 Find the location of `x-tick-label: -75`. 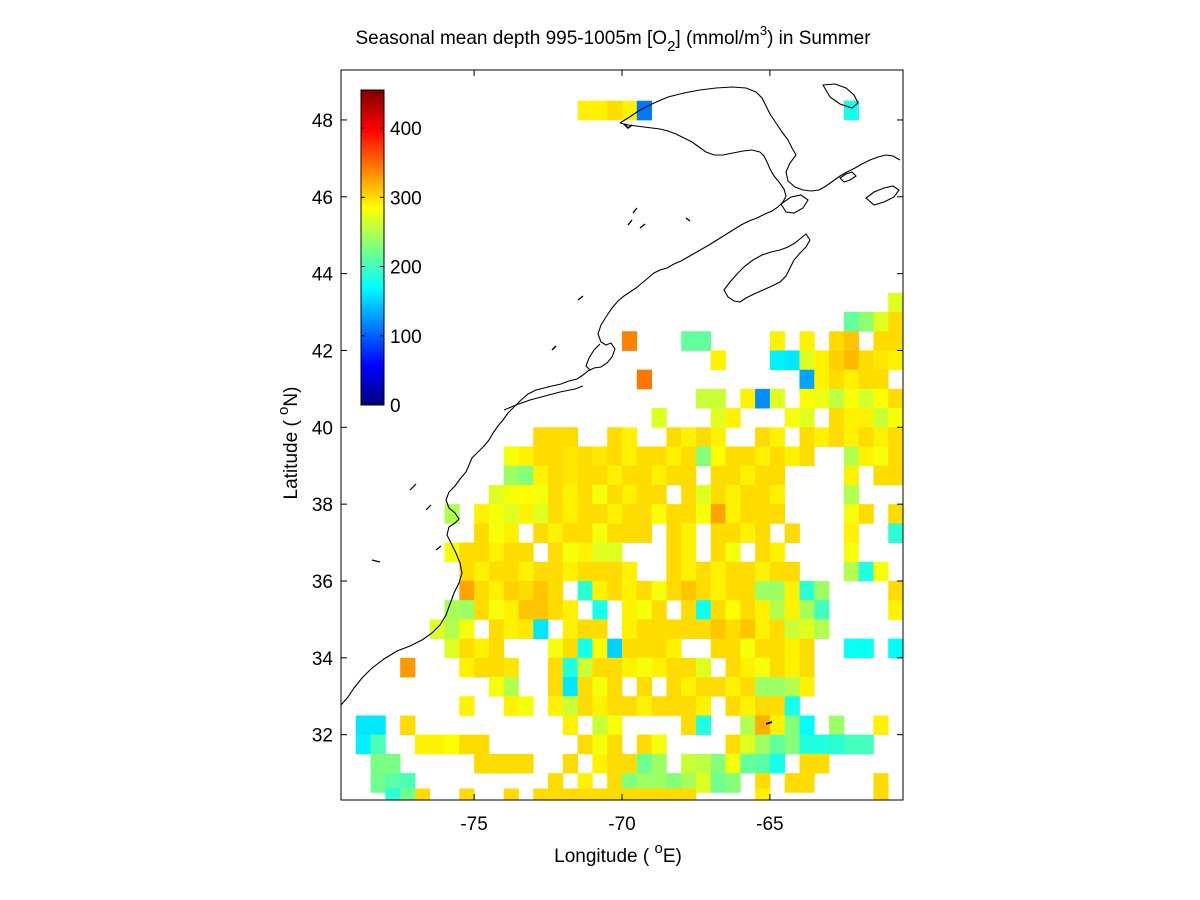

x-tick-label: -75 is located at coordinates (473, 824).